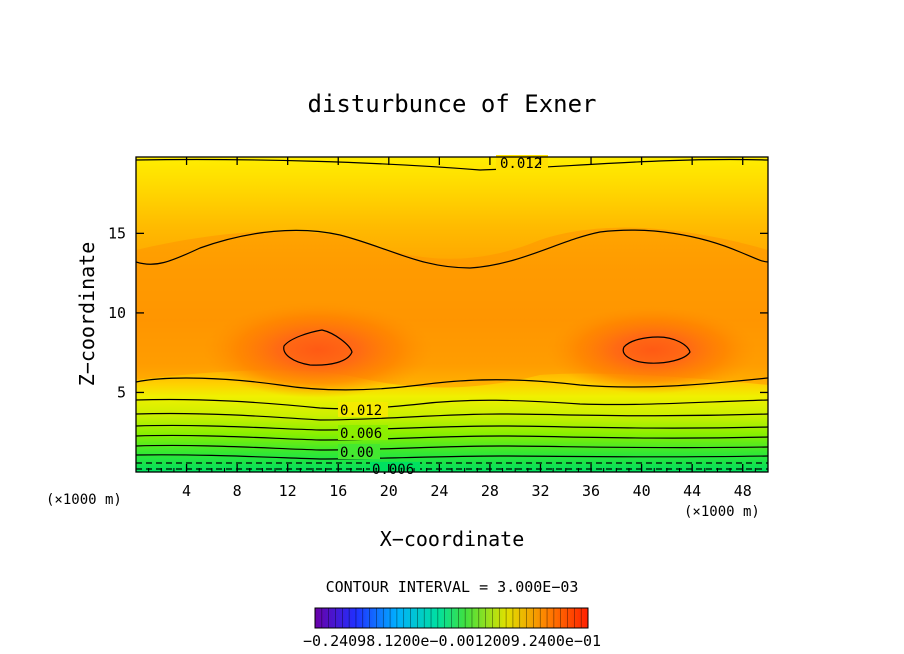 The height and width of the screenshot is (654, 904). Describe the element at coordinates (84, 500) in the screenshot. I see `y-unit-label: (×1000 m)` at that location.